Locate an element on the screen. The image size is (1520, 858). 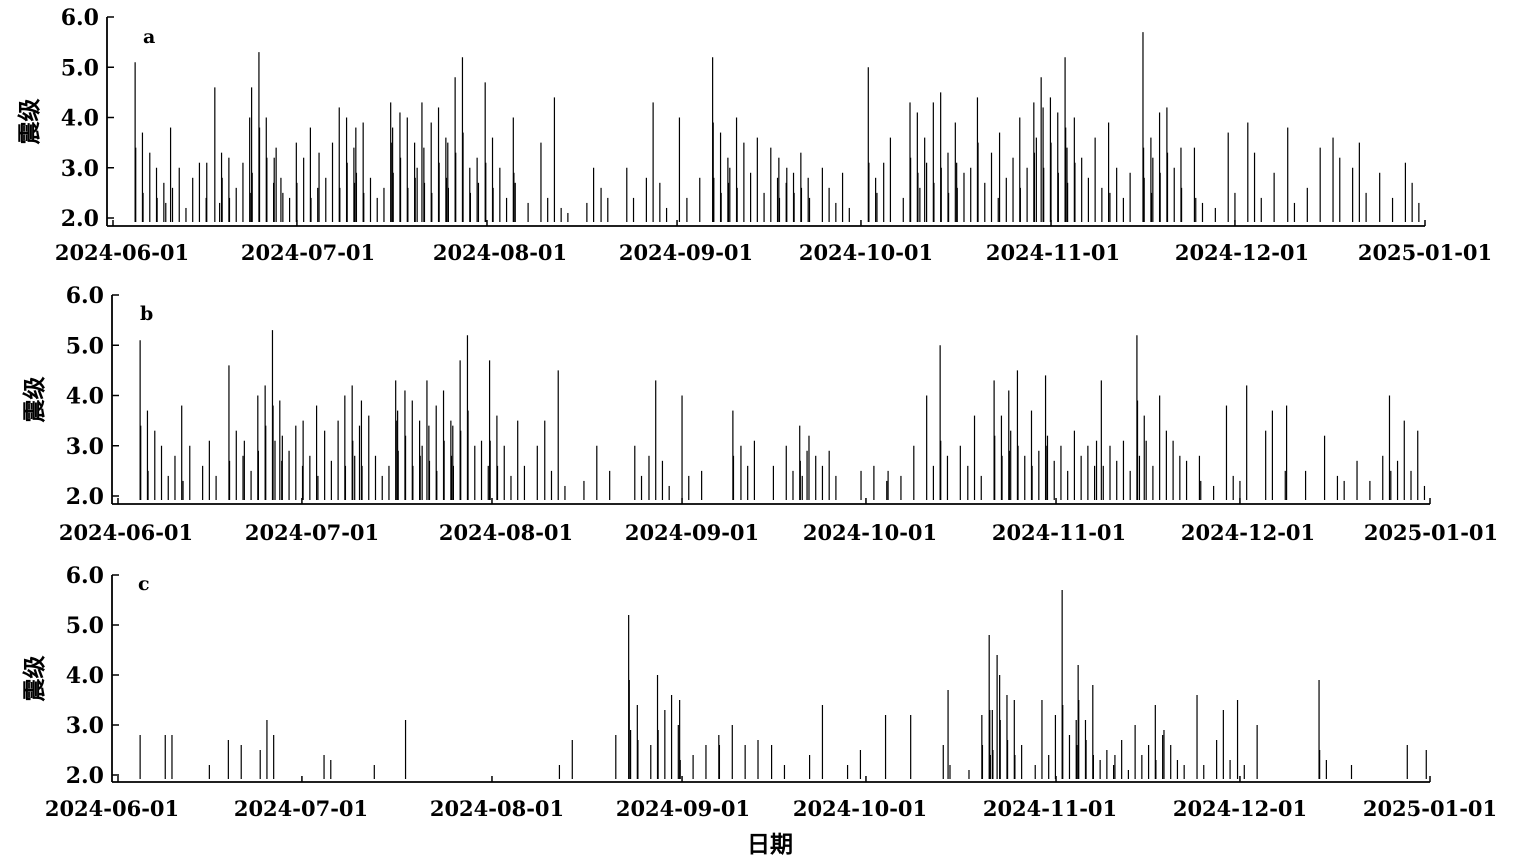
x-axis-title: 日期 is located at coordinates (770, 845).